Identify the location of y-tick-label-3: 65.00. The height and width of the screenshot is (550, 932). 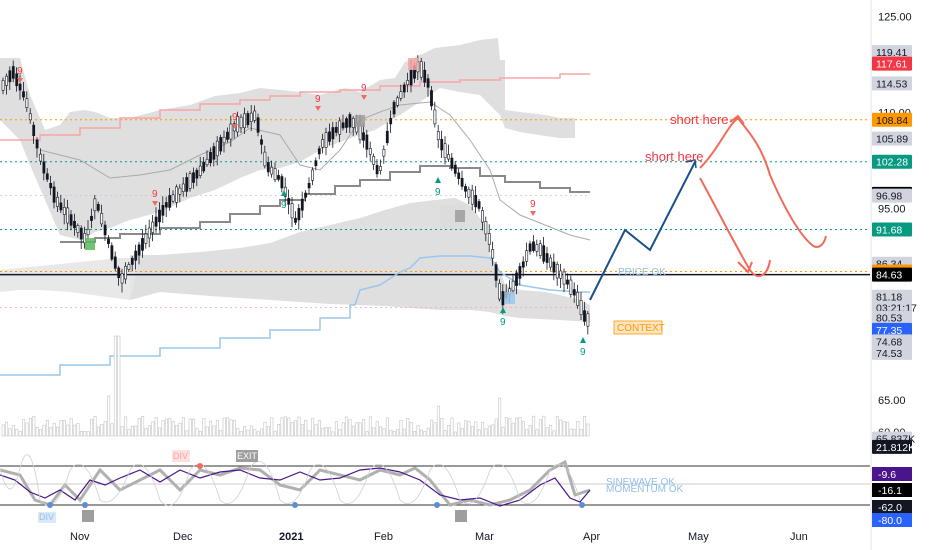
(892, 401).